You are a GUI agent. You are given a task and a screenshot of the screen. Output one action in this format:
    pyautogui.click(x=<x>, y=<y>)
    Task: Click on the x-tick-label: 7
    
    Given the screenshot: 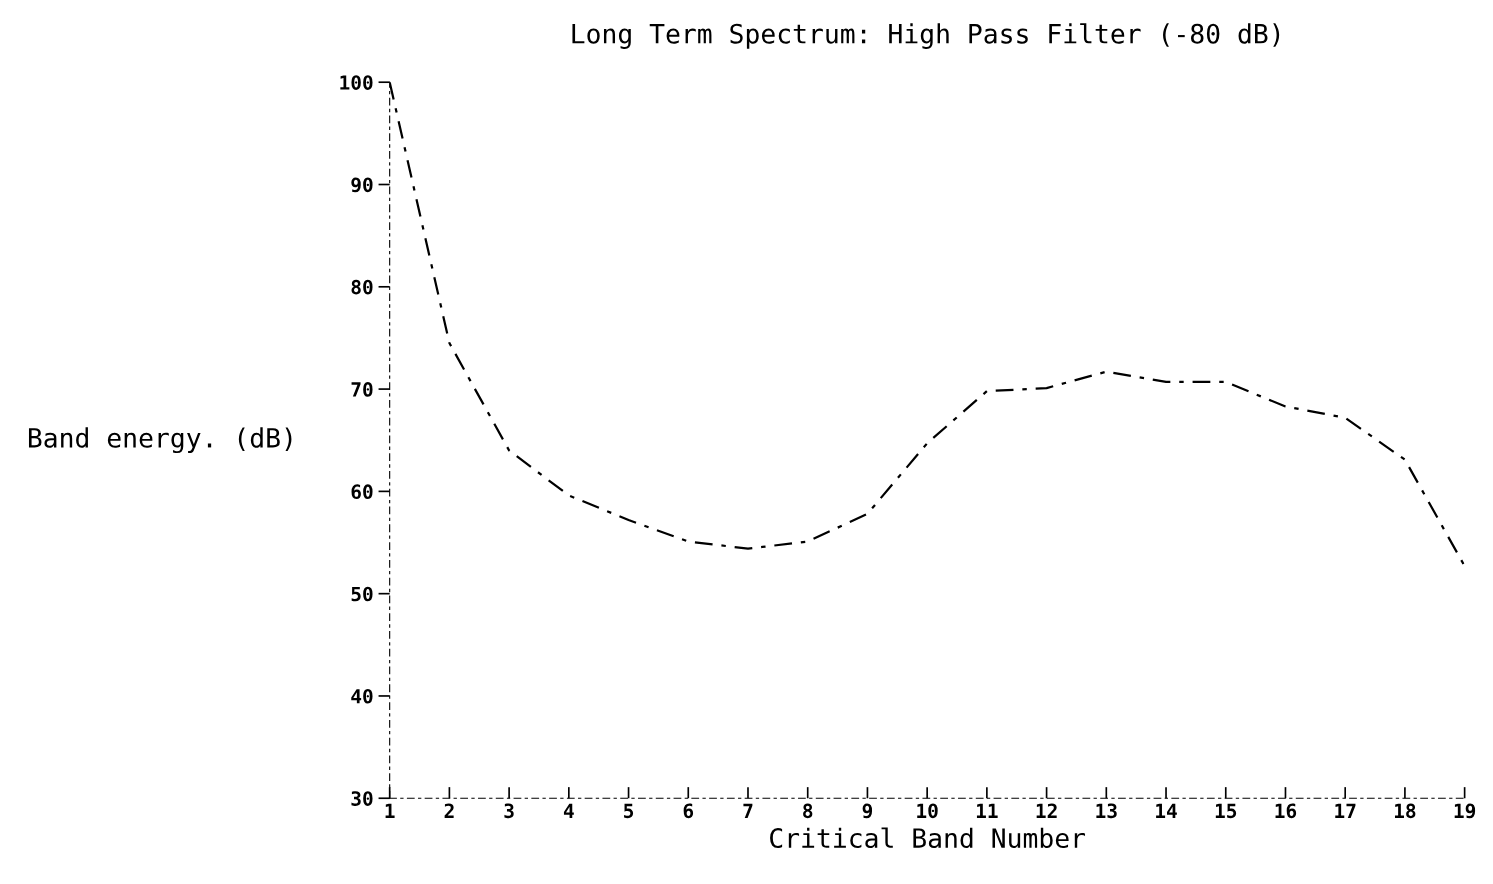 What is the action you would take?
    pyautogui.click(x=748, y=810)
    